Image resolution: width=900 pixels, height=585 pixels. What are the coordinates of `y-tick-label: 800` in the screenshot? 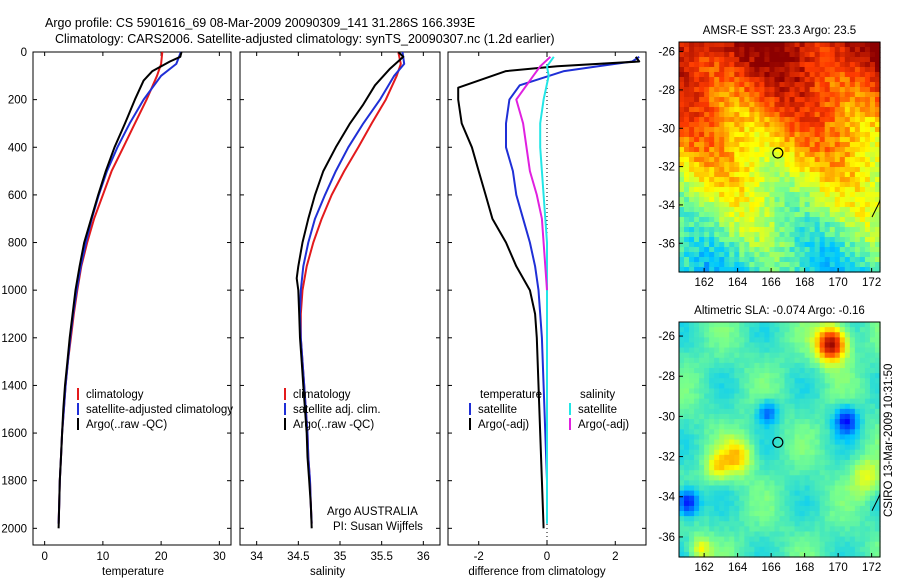 It's located at (17, 244).